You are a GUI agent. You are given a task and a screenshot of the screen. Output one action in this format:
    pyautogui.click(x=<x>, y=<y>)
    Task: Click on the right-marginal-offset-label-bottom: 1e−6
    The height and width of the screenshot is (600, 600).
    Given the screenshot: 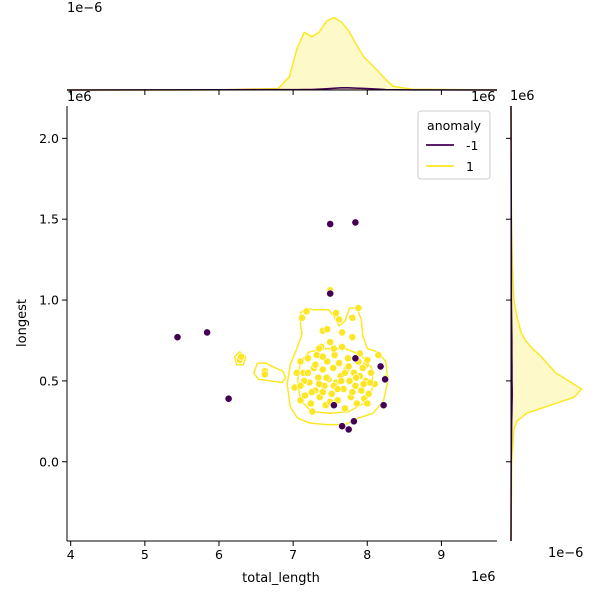 What is the action you would take?
    pyautogui.click(x=565, y=553)
    